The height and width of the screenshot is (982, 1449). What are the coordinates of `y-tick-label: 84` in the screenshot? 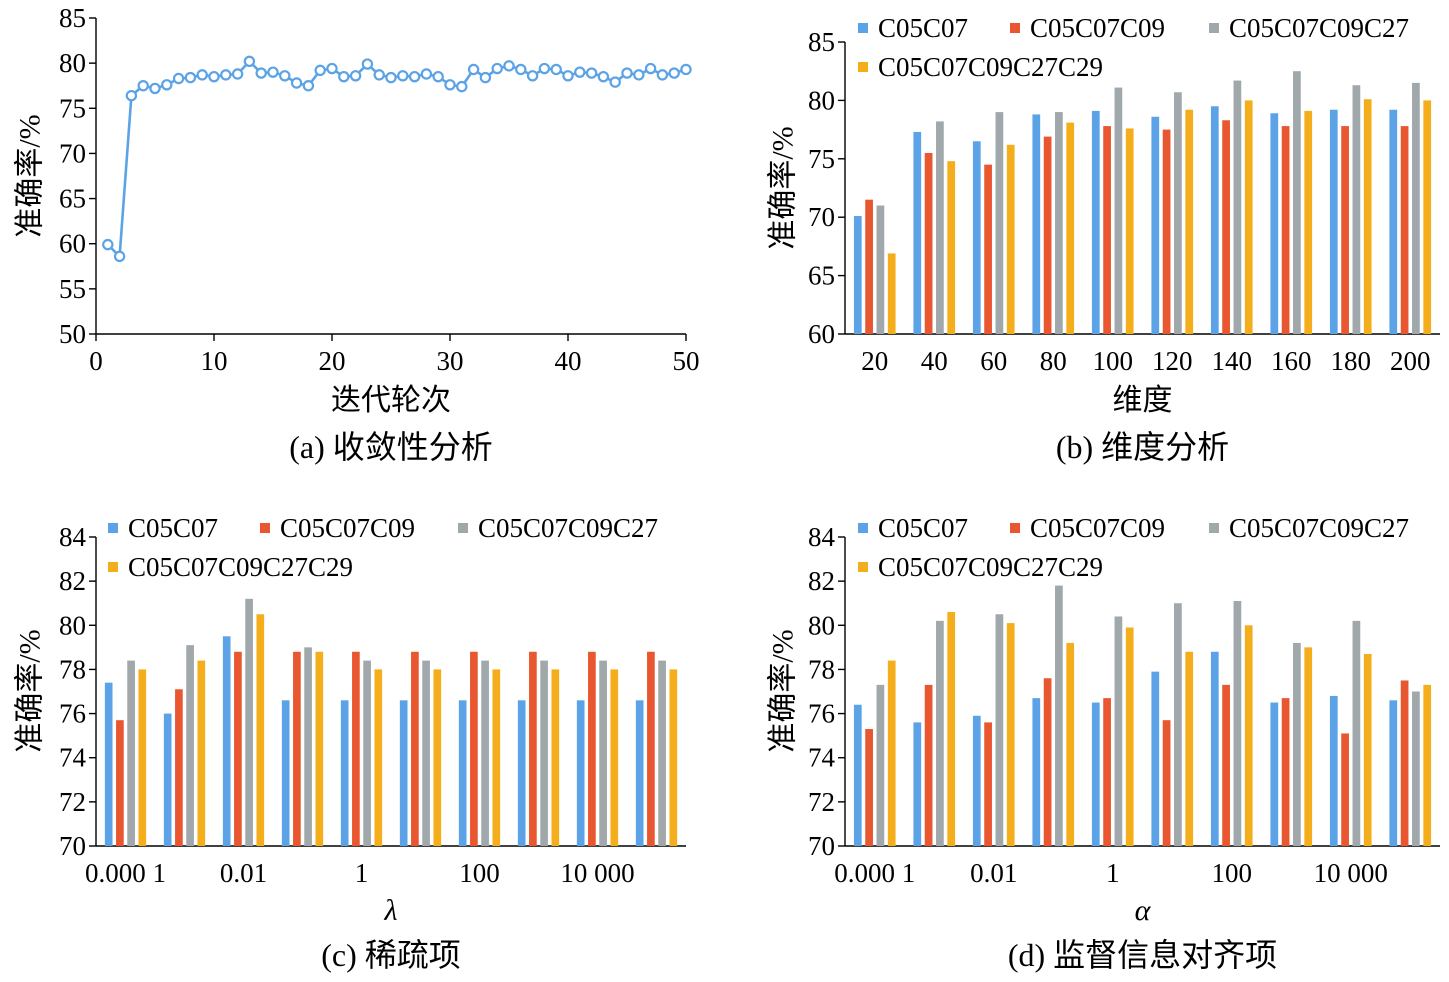 It's located at (73, 537).